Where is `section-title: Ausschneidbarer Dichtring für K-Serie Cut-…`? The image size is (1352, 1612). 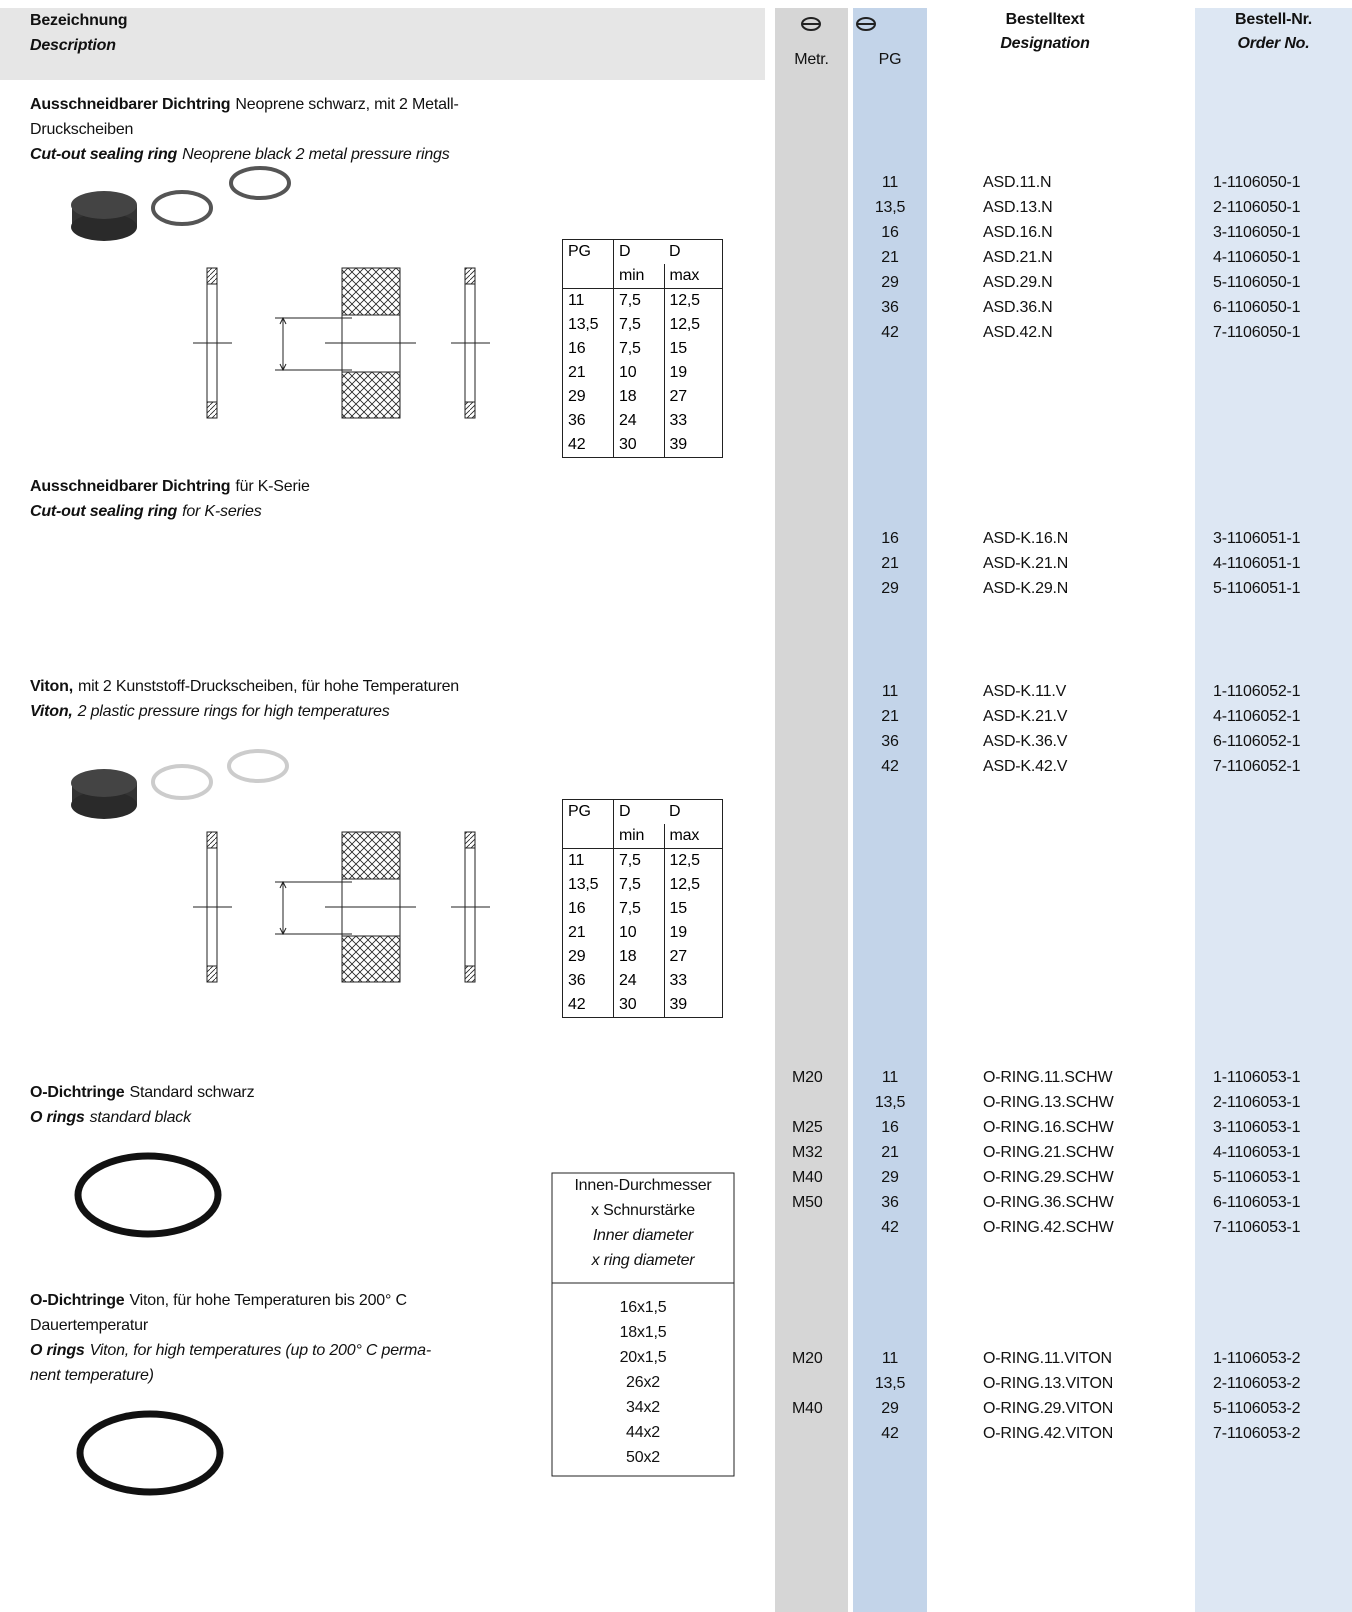
section-title: Ausschneidbarer Dichtring für K-Serie Cut-… is located at coordinates (290, 499).